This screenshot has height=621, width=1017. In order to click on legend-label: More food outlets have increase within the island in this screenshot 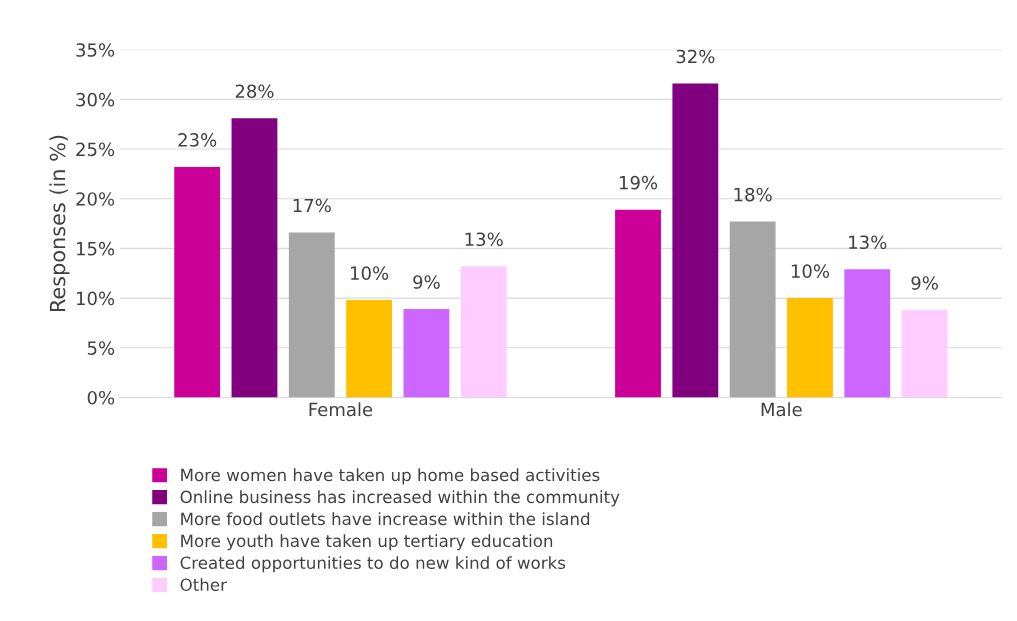, I will do `click(385, 519)`.